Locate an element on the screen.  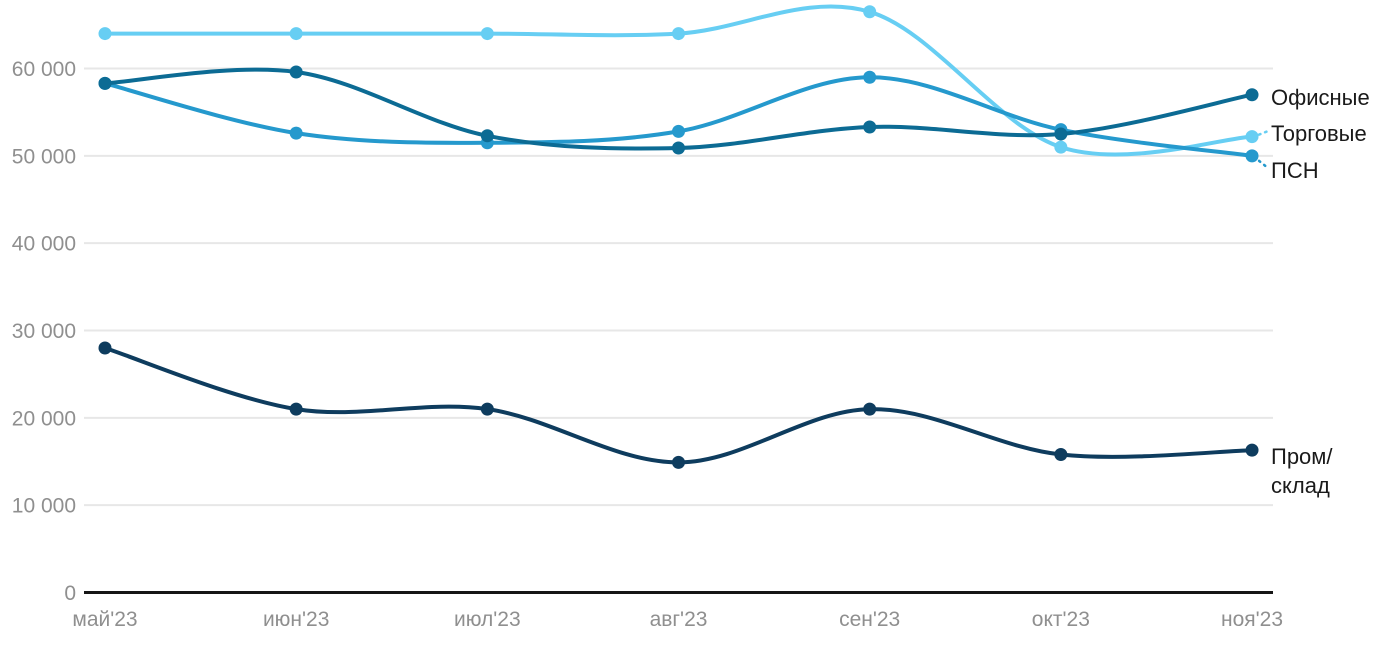
y-tick-label: 0 is located at coordinates (70, 593).